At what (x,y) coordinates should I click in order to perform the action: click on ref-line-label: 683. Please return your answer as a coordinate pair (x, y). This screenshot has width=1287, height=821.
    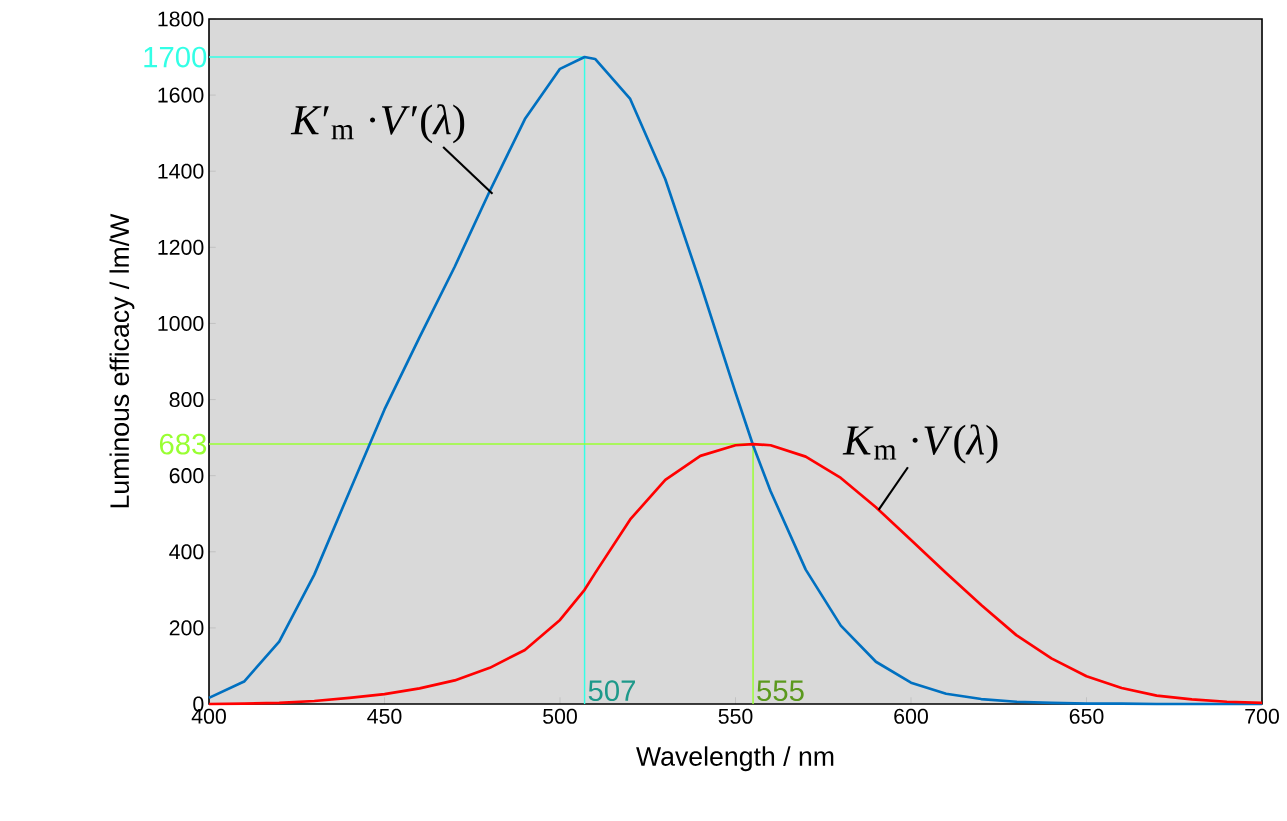
    Looking at the image, I should click on (183, 444).